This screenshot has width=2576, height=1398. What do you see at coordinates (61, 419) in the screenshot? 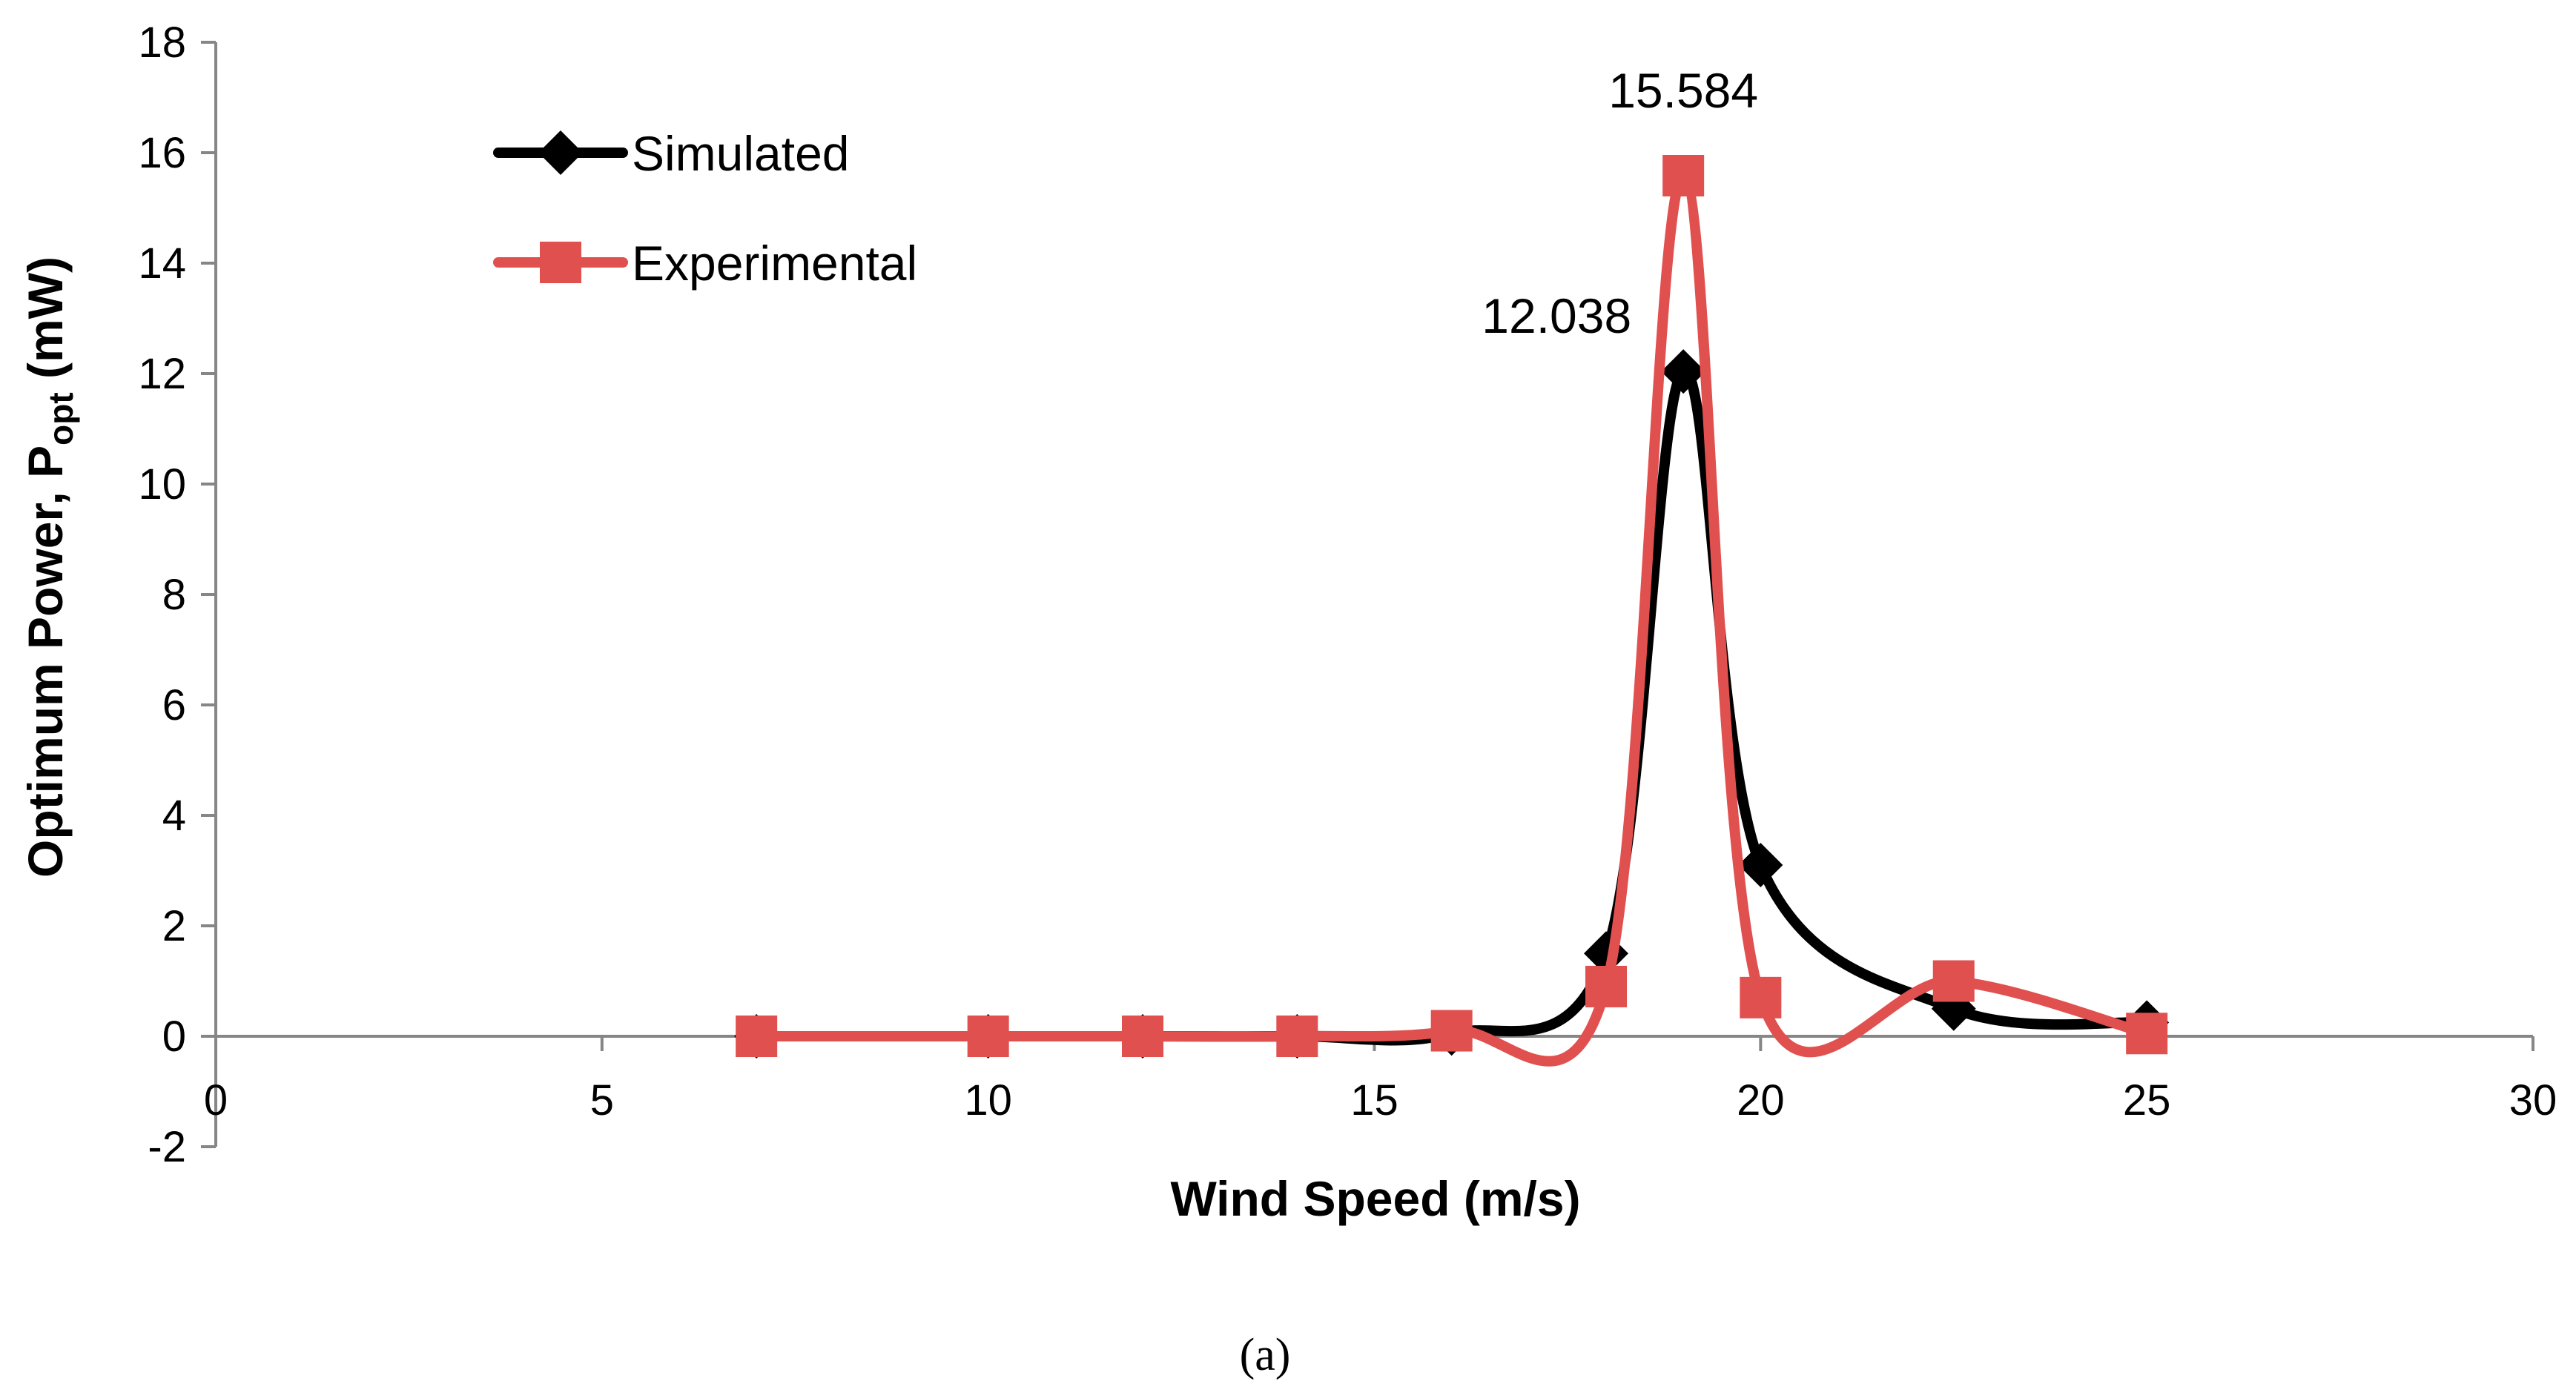
I see `y-axis-title-subscript: opt` at bounding box center [61, 419].